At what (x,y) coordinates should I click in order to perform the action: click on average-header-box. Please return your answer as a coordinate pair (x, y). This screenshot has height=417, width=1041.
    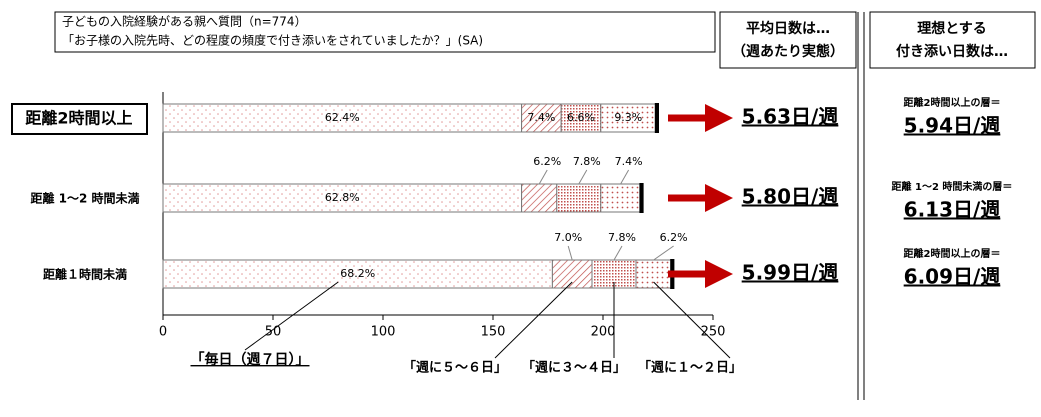
    Looking at the image, I should click on (788, 40).